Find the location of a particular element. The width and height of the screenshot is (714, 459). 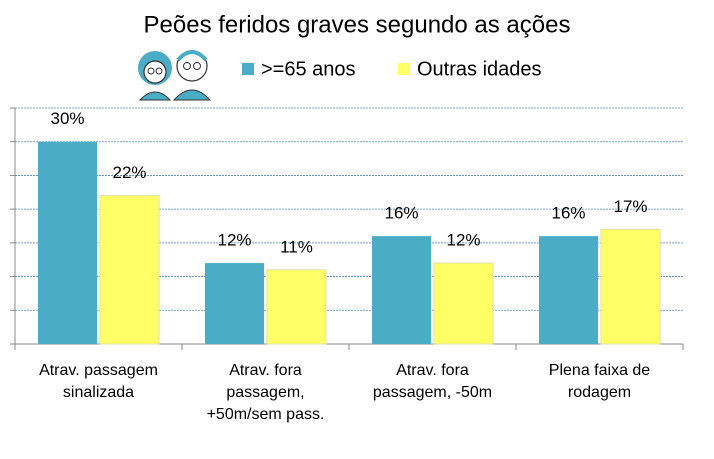

value-label: 22% is located at coordinates (129, 172).